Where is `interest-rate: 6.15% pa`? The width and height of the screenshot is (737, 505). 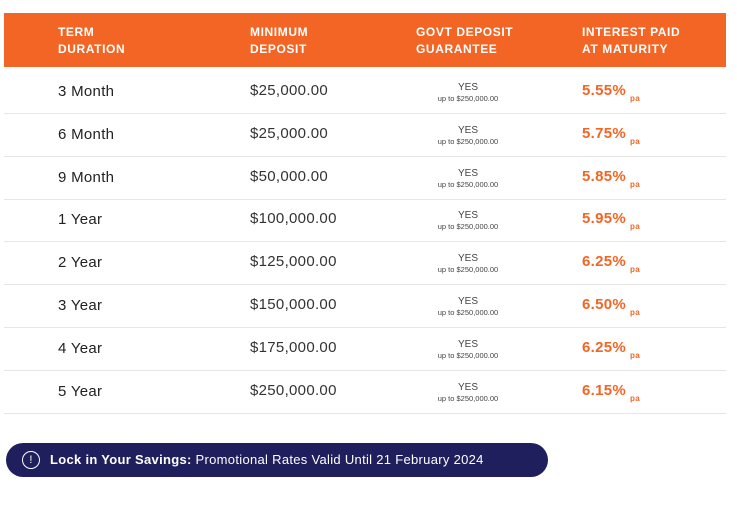 interest-rate: 6.15% pa is located at coordinates (611, 392).